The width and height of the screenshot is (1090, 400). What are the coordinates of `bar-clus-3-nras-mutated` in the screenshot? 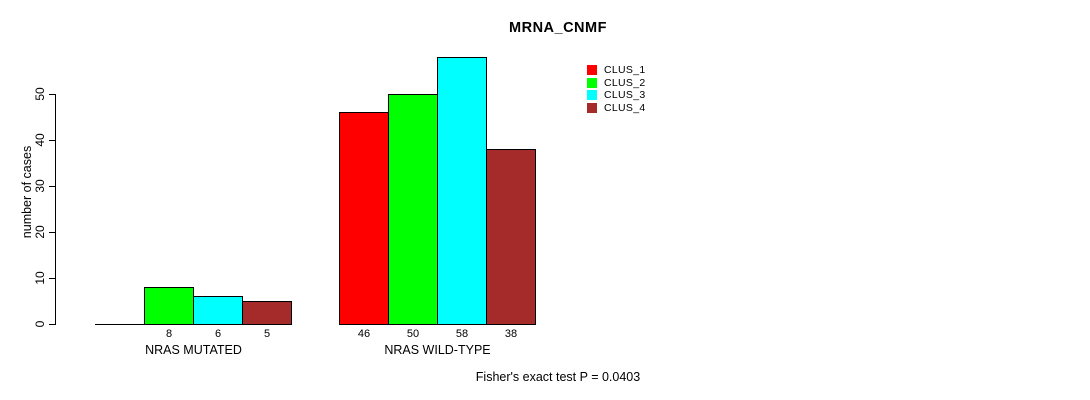 It's located at (218, 310).